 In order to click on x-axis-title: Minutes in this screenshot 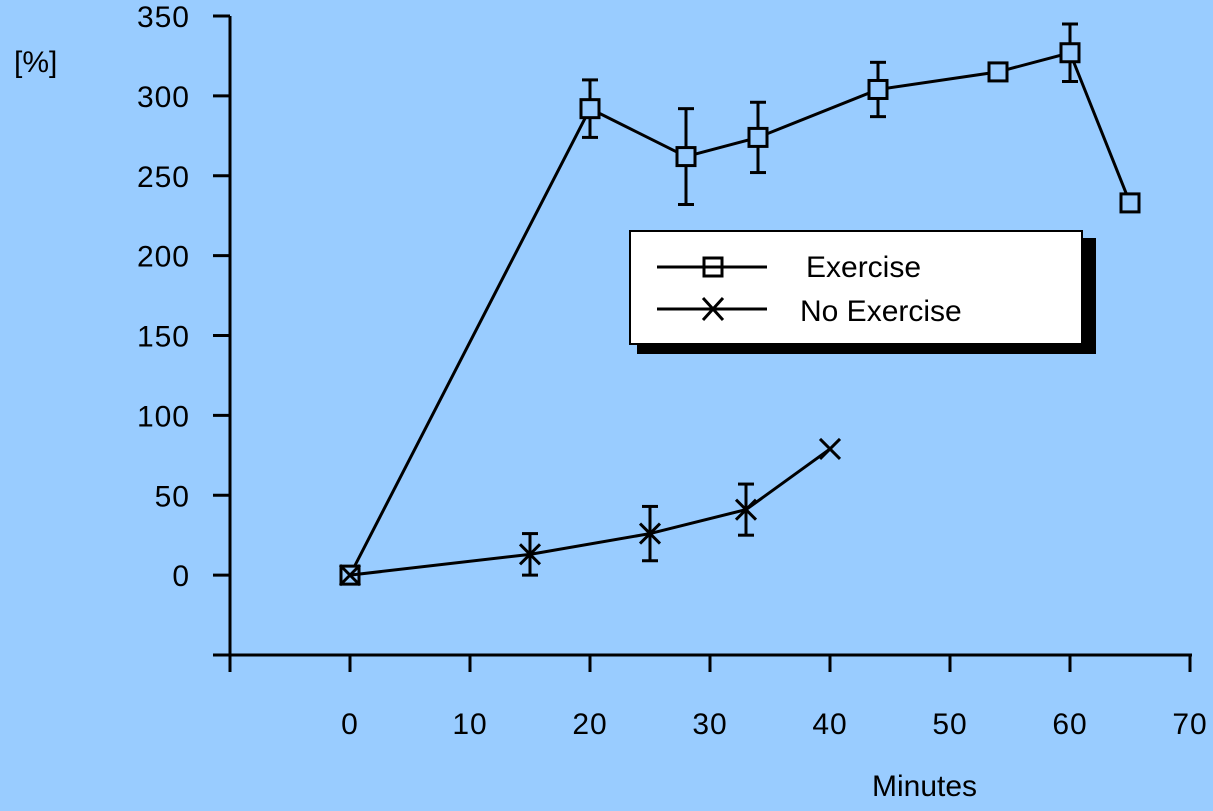, I will do `click(924, 786)`.